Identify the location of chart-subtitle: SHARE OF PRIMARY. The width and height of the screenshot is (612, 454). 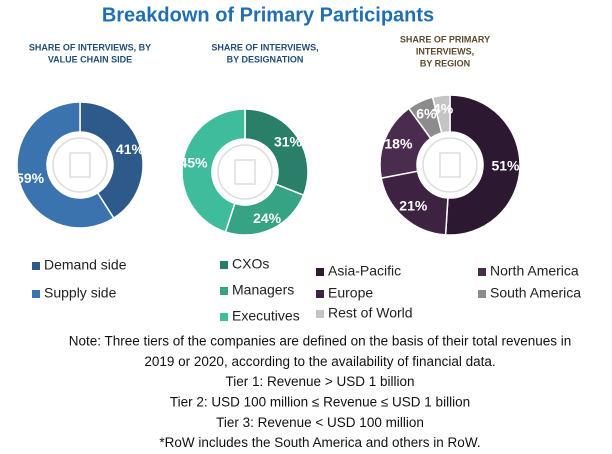
(445, 39).